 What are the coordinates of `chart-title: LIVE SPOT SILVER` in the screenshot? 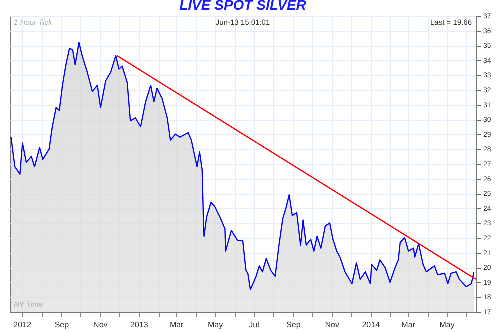 It's located at (244, 6).